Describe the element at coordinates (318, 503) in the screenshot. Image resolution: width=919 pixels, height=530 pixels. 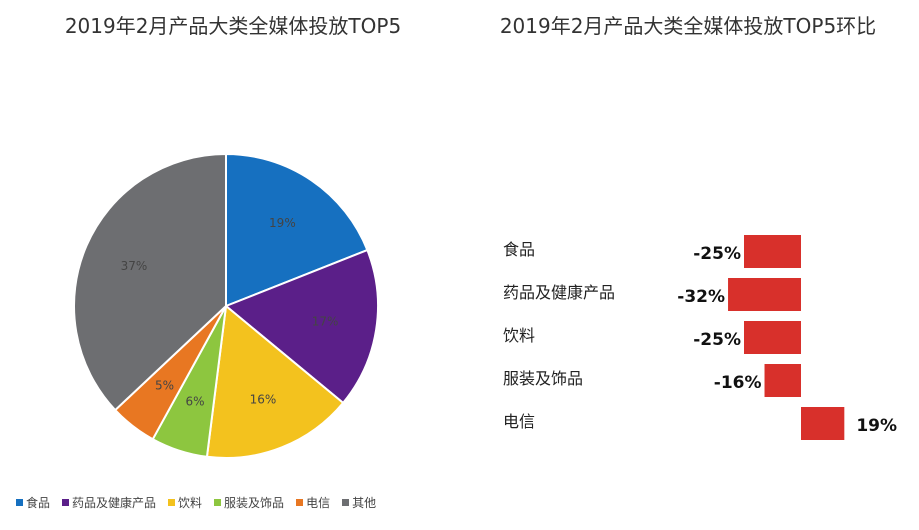
I see `legend-label: 电信` at that location.